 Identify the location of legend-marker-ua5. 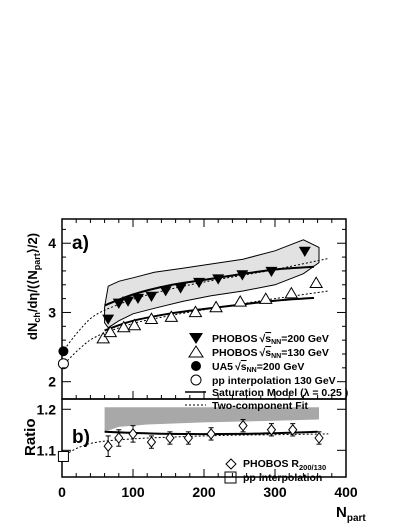
(196, 366).